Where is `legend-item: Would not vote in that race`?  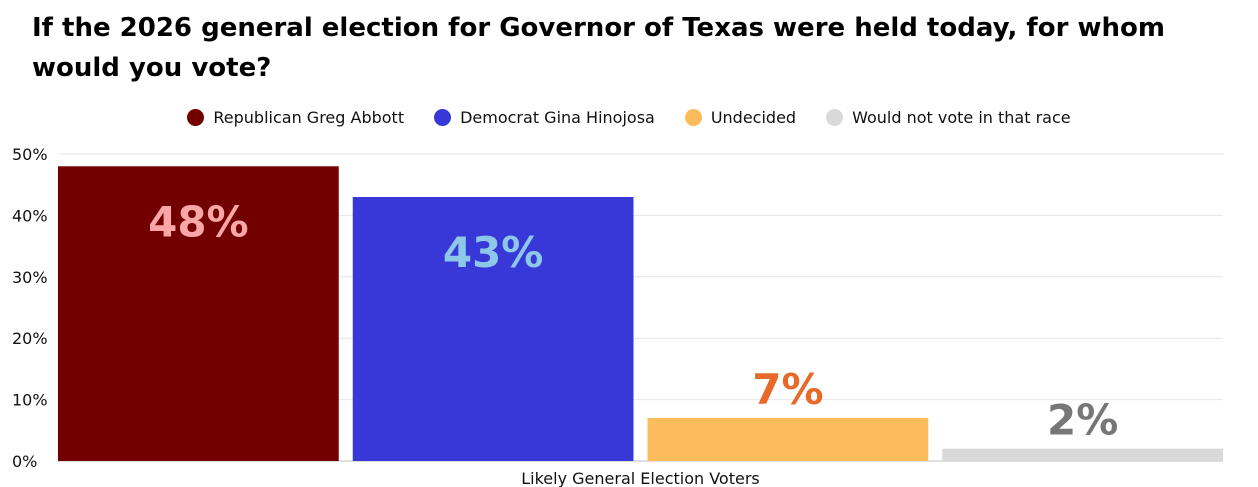
legend-item: Would not vote in that race is located at coordinates (948, 117).